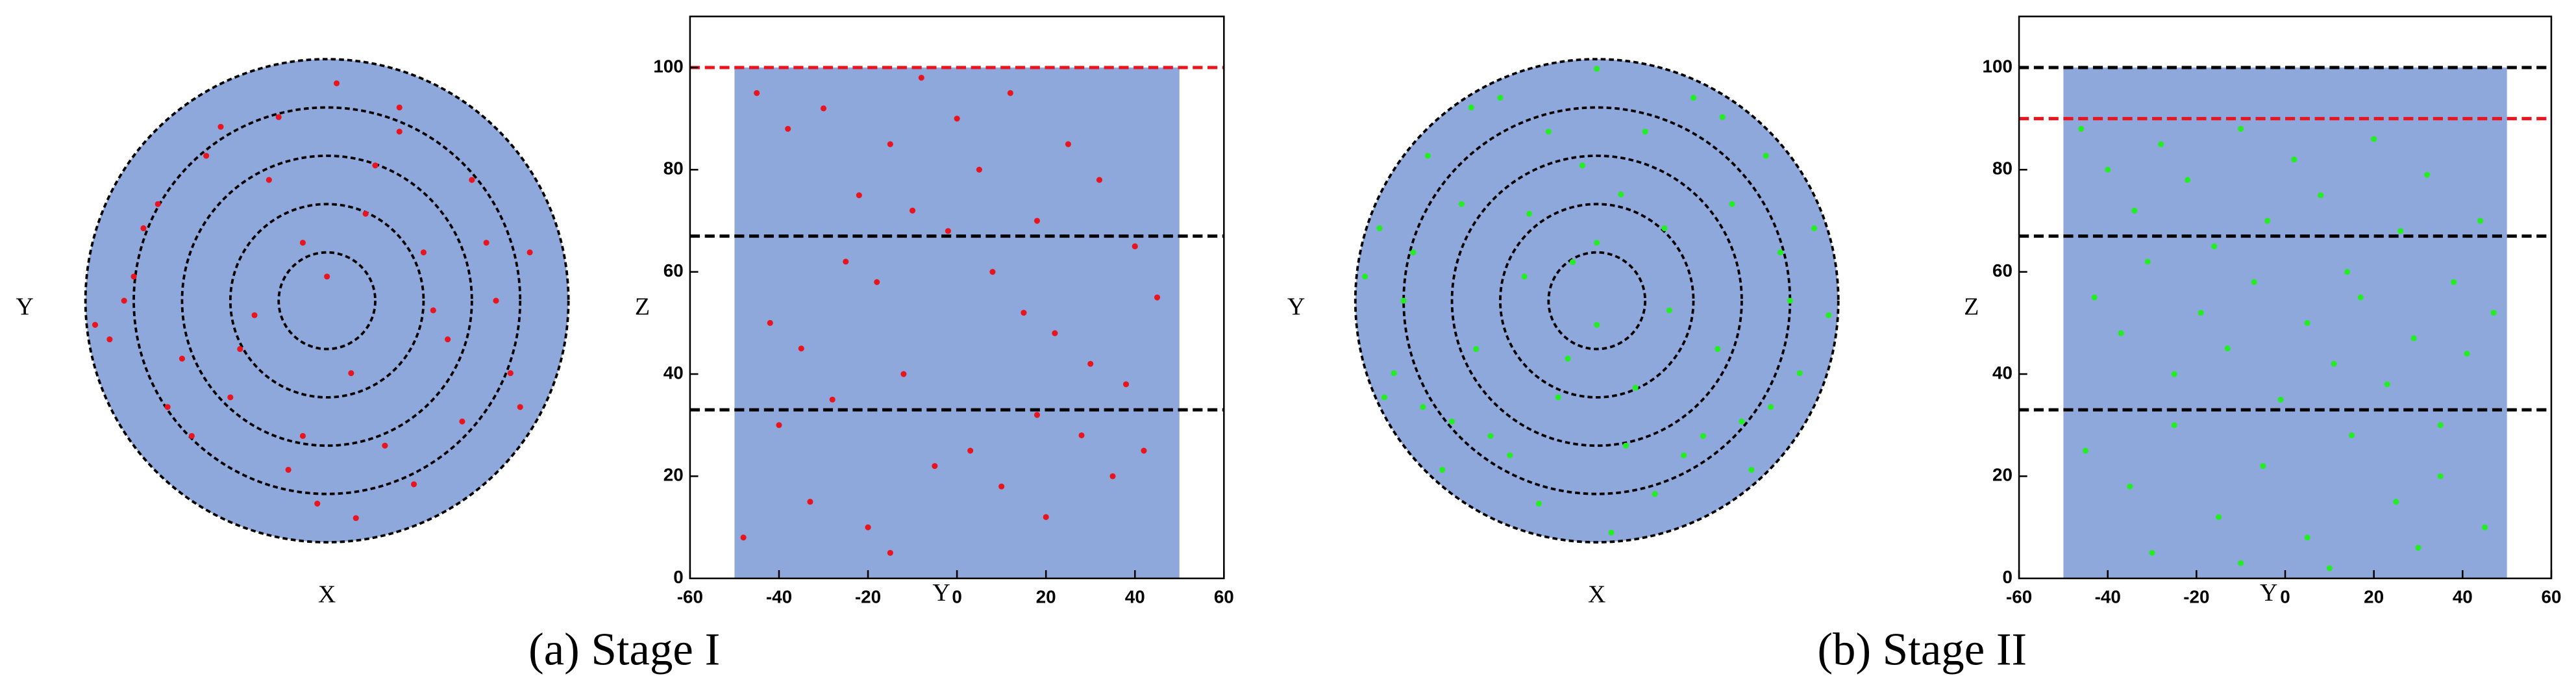  I want to click on disk, so click(1597, 301).